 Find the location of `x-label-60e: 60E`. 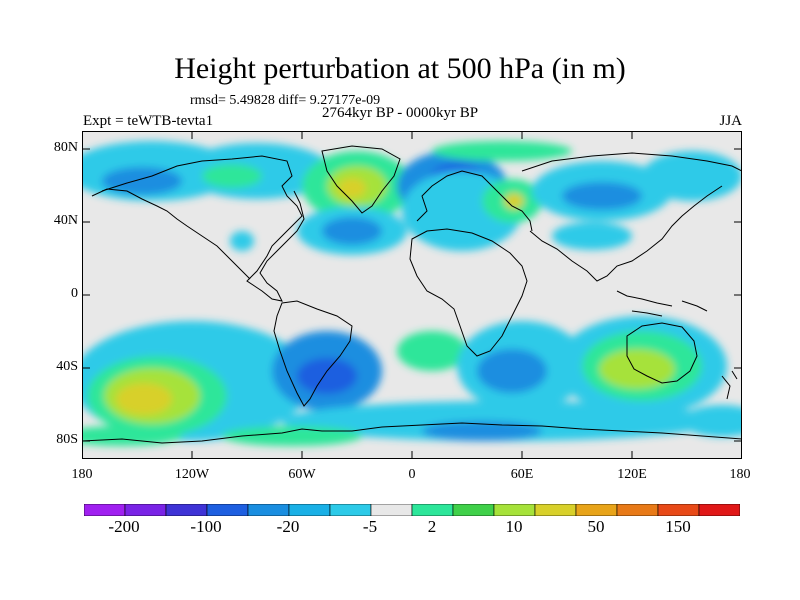

x-label-60e: 60E is located at coordinates (522, 474).